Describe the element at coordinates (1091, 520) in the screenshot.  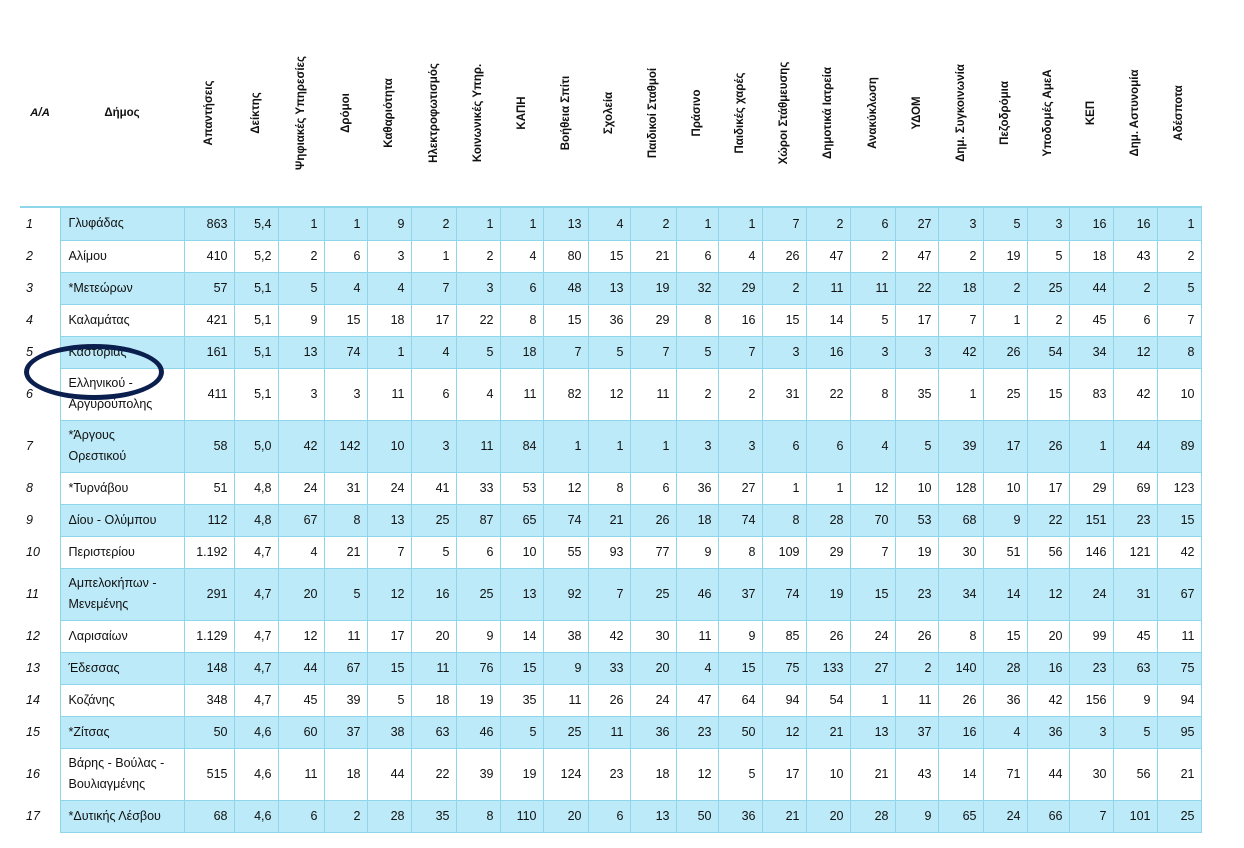
I see `table-cell: 151` at that location.